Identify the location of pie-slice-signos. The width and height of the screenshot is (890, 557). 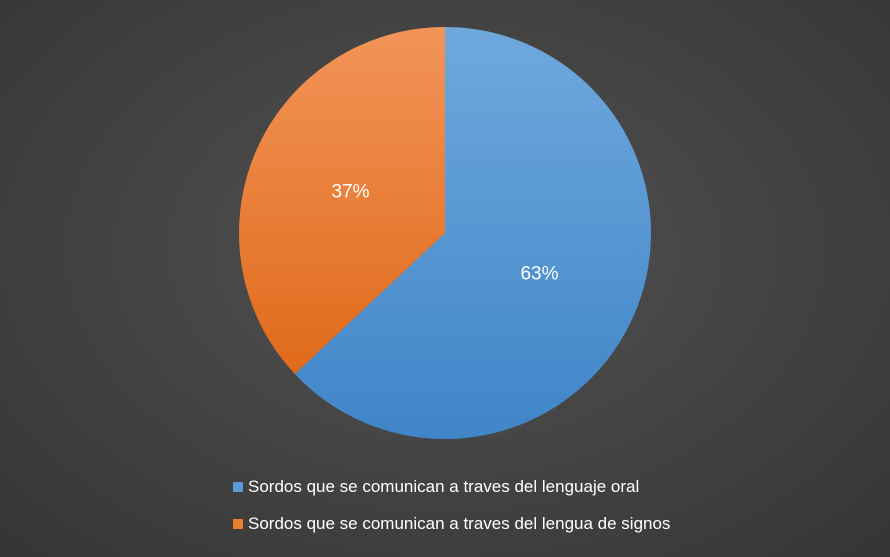
(341, 201).